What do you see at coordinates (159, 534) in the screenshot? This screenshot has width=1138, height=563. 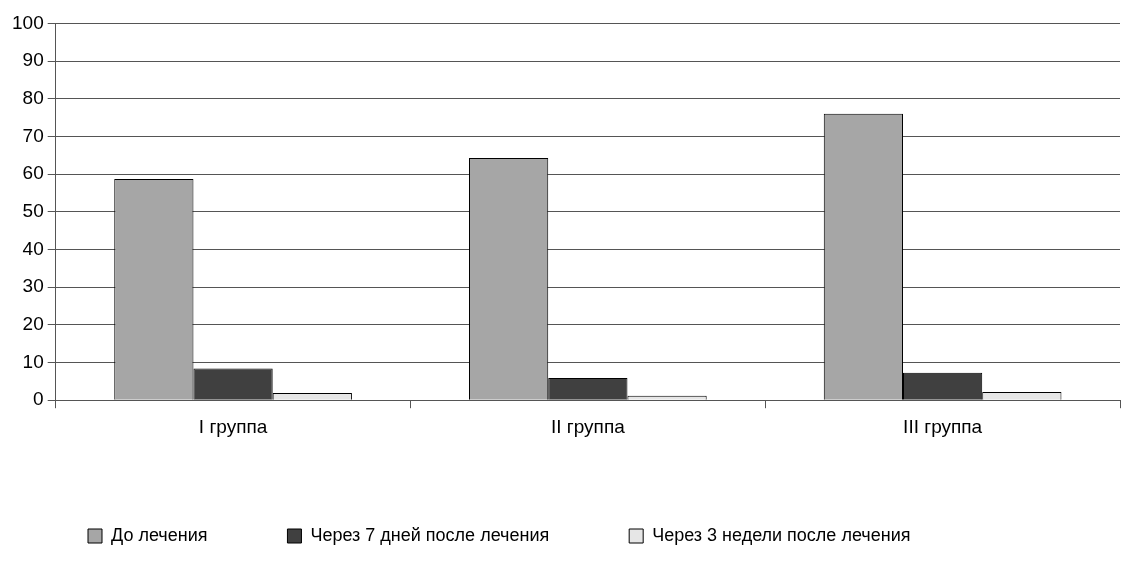 I see `legend-label: До лечения` at bounding box center [159, 534].